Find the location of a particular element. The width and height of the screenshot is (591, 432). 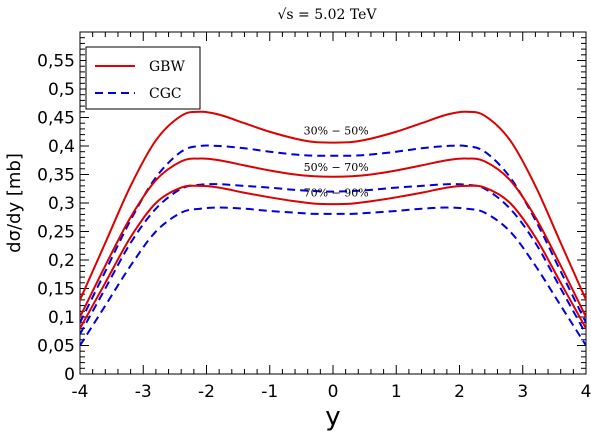

legend-label-gbw: GBW is located at coordinates (167, 67).